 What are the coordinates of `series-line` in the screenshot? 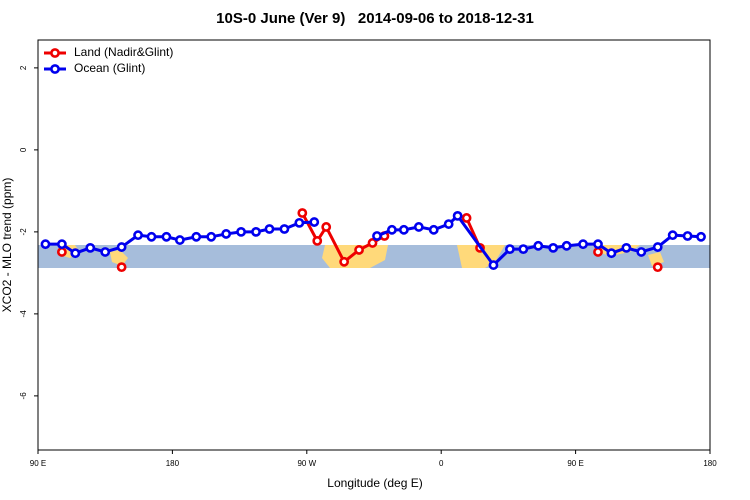 It's located at (539, 240).